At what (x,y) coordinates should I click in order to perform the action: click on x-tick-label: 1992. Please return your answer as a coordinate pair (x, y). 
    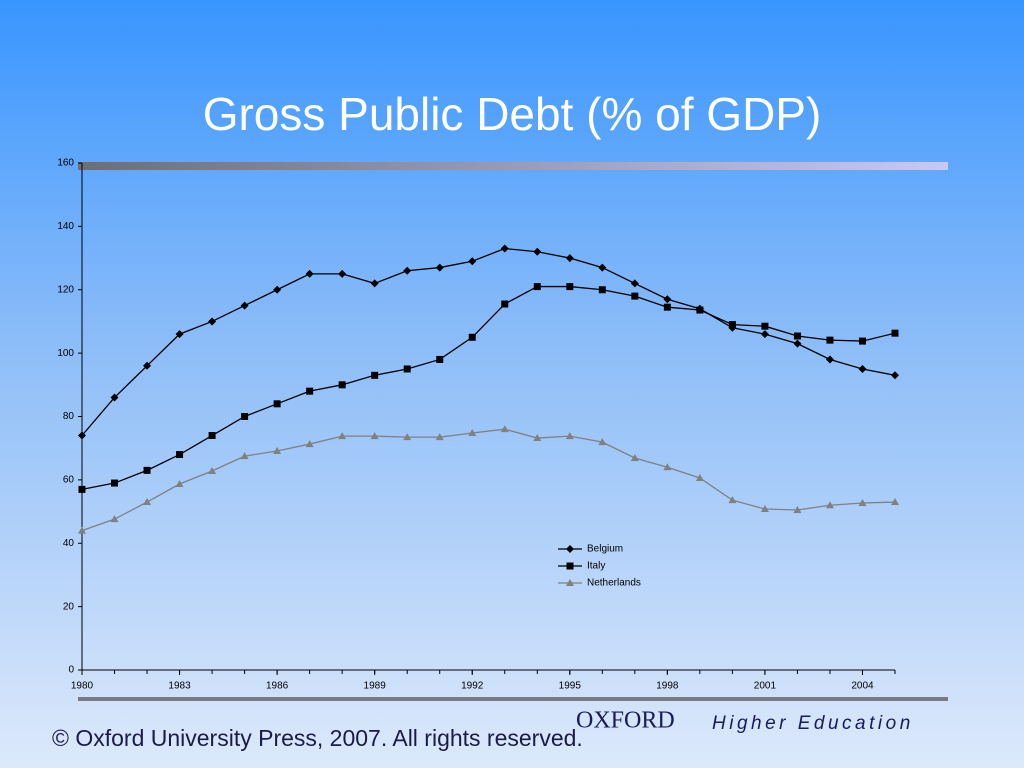
    Looking at the image, I should click on (472, 686).